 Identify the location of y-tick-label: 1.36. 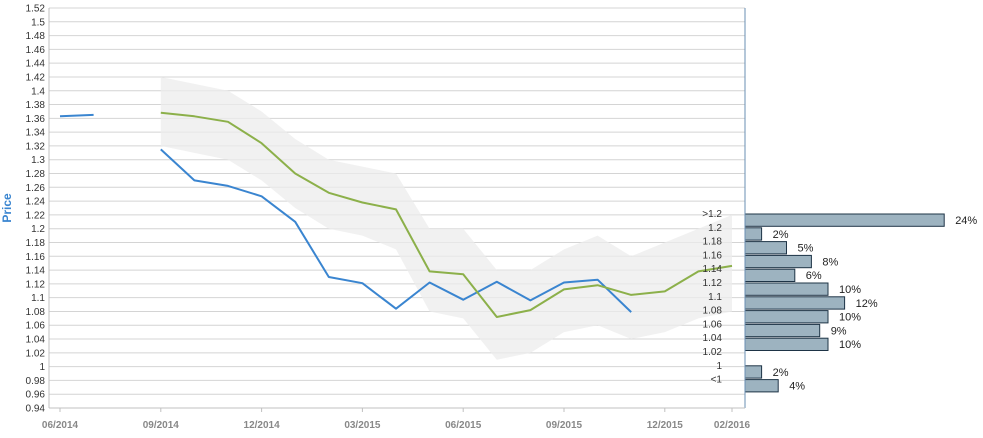
(36, 119).